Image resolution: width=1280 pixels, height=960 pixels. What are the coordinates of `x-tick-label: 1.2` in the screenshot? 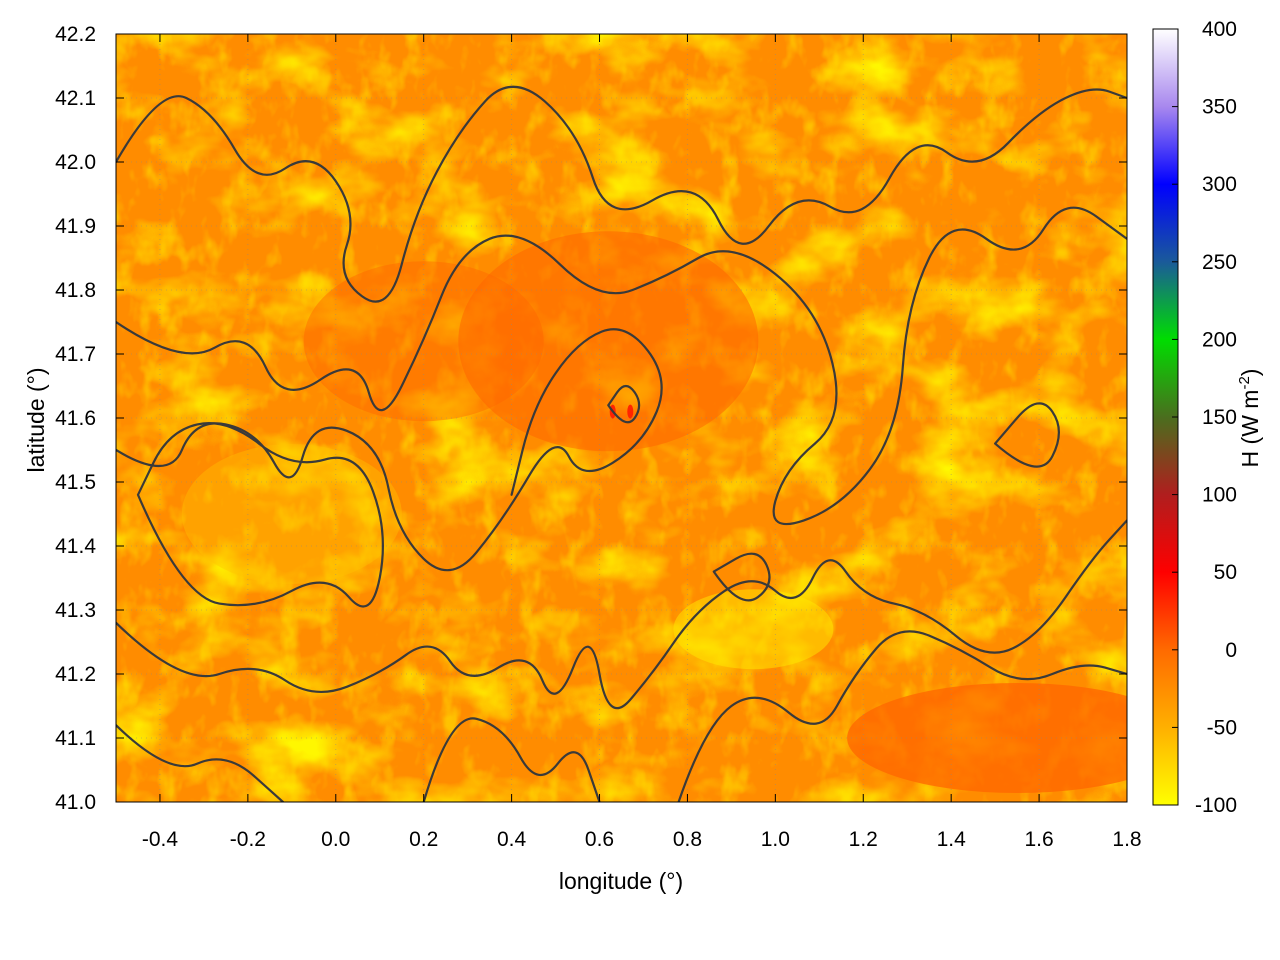 It's located at (863, 839).